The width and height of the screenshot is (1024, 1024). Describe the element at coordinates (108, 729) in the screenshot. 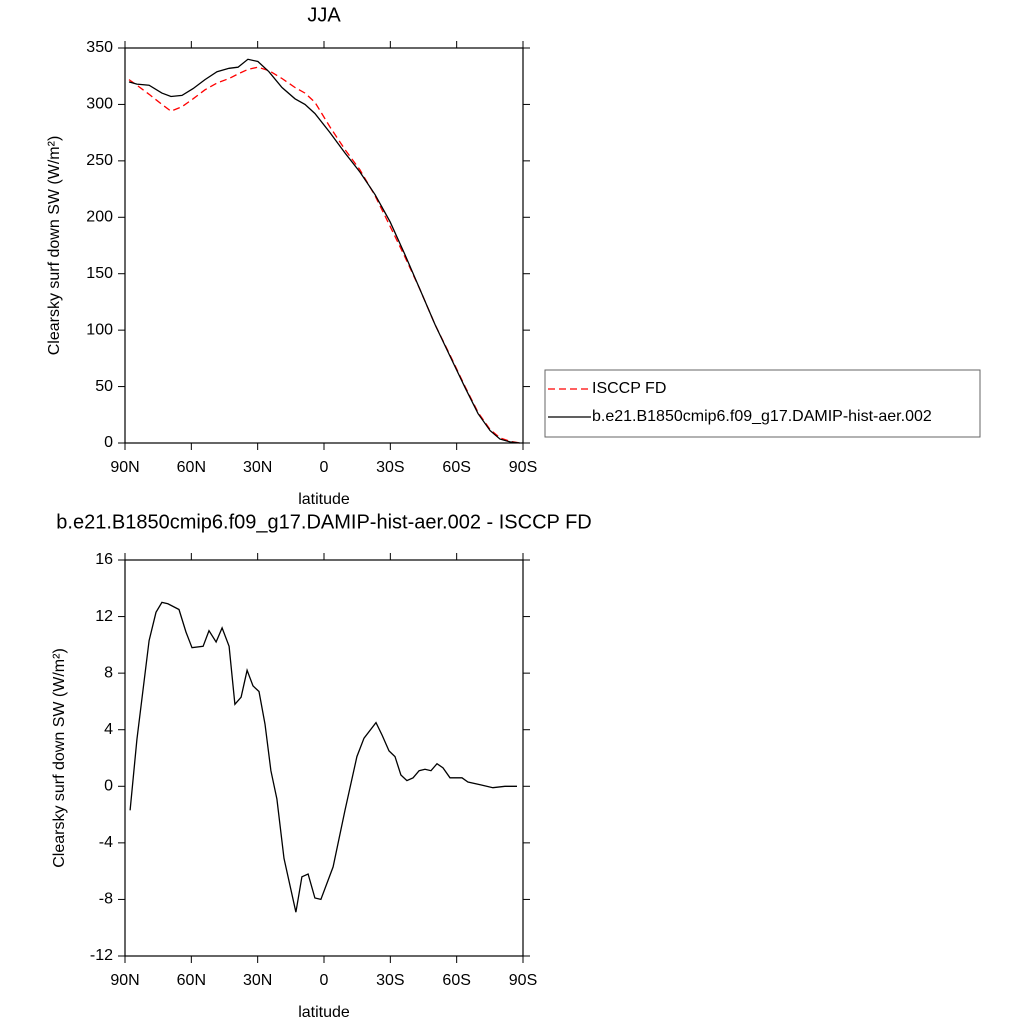

I see `y-tick-label: 4` at that location.